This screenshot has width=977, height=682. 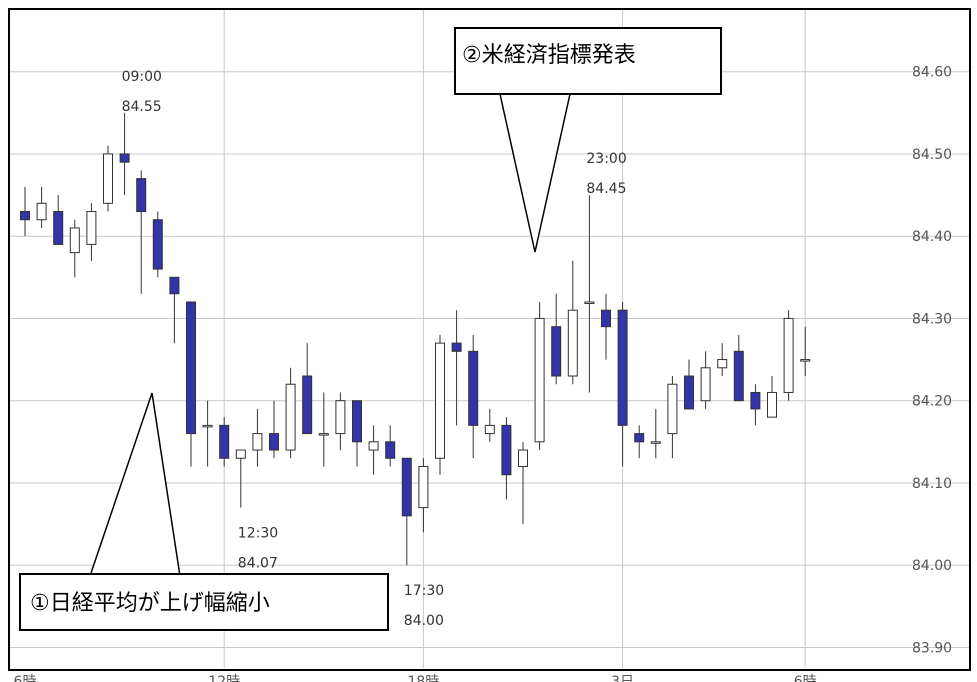 What do you see at coordinates (932, 402) in the screenshot?
I see `y-tick-label: 84.20` at bounding box center [932, 402].